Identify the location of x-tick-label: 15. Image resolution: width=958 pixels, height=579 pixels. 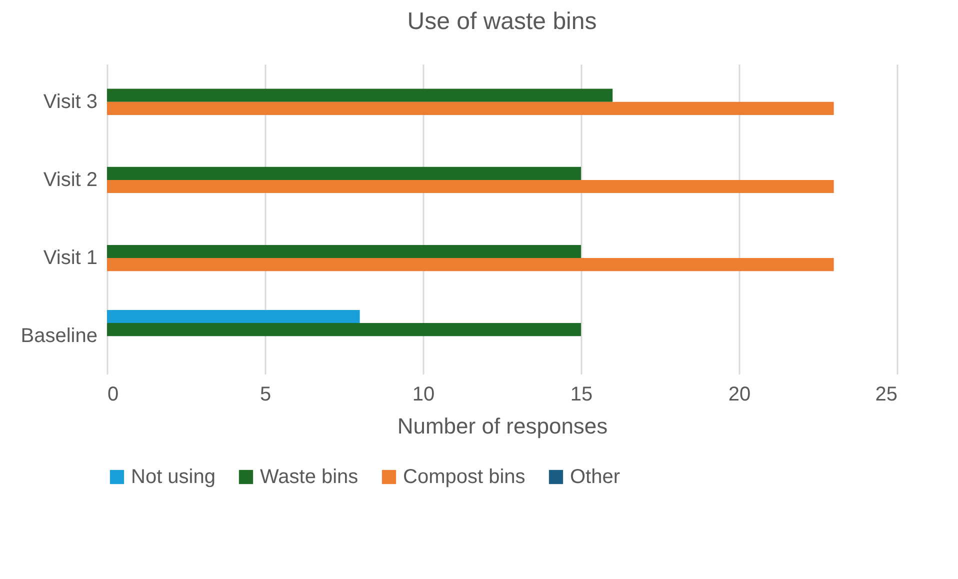
(581, 395).